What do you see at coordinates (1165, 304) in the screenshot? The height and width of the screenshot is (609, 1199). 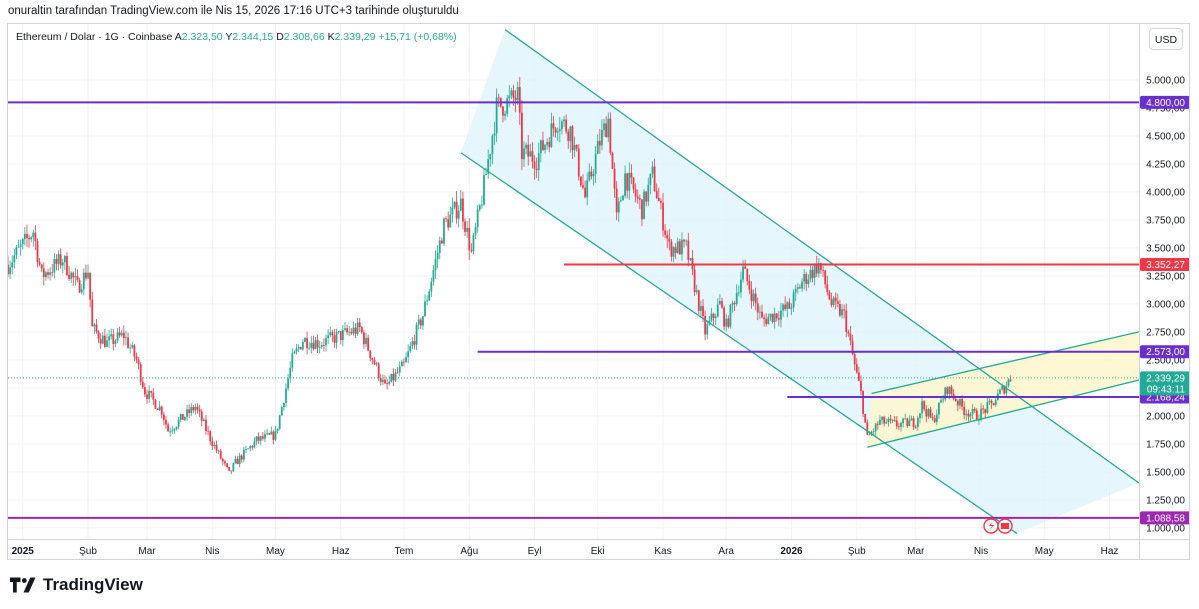 I see `y-tick-label: 3.000,00` at bounding box center [1165, 304].